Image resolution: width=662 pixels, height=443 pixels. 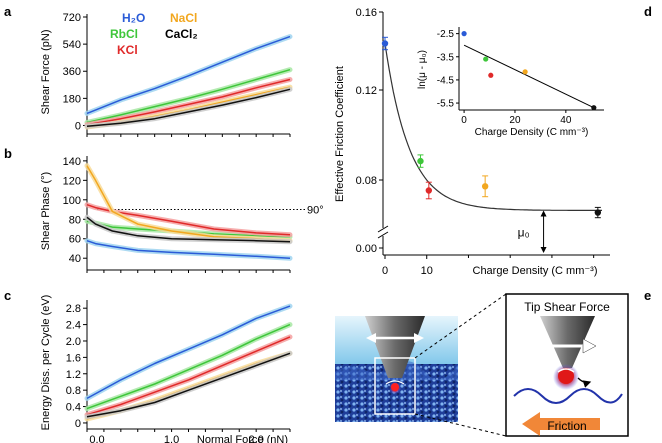 I want to click on series-line-RbCl, so click(x=188, y=96).